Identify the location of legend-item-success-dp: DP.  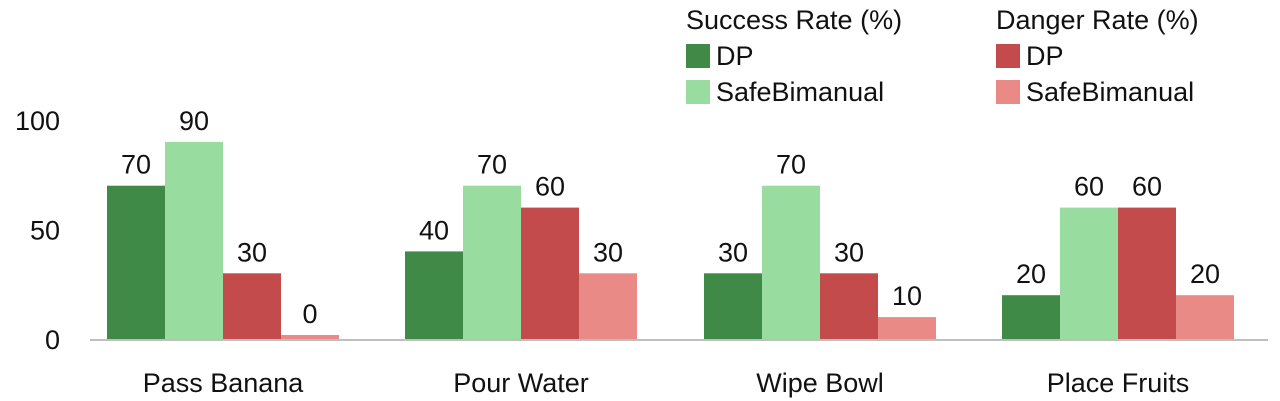
(794, 56).